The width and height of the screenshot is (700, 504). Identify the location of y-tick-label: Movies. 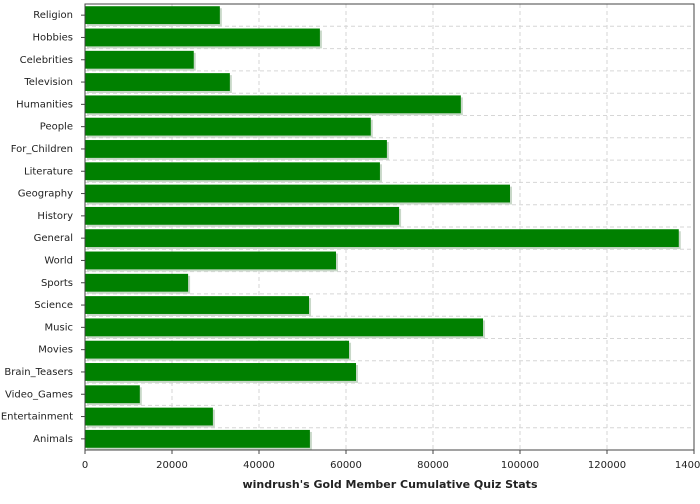
(55, 350).